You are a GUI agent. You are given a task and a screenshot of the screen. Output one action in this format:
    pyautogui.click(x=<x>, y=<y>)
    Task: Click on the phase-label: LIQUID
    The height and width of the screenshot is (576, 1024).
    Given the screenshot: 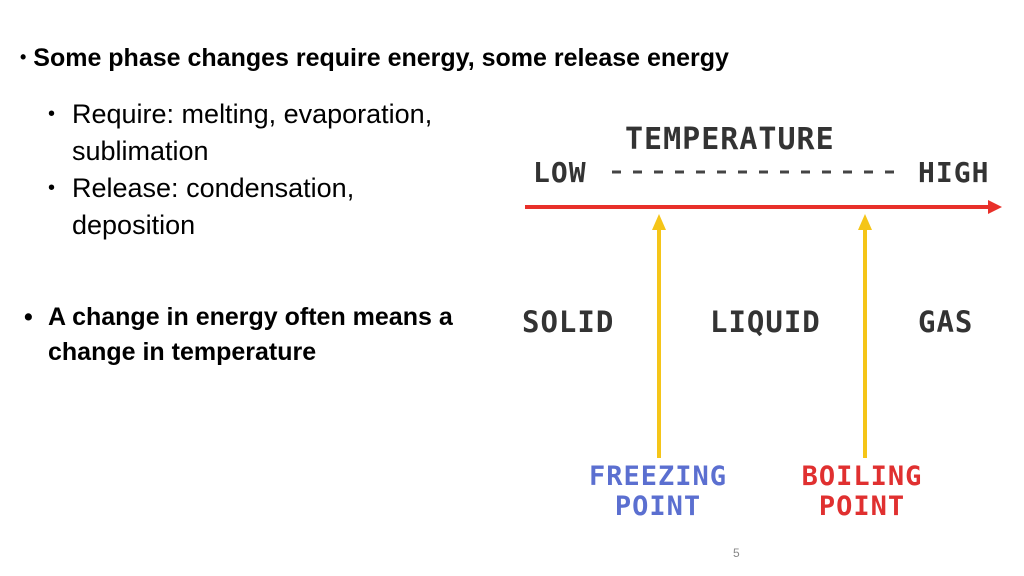 What is the action you would take?
    pyautogui.click(x=765, y=322)
    